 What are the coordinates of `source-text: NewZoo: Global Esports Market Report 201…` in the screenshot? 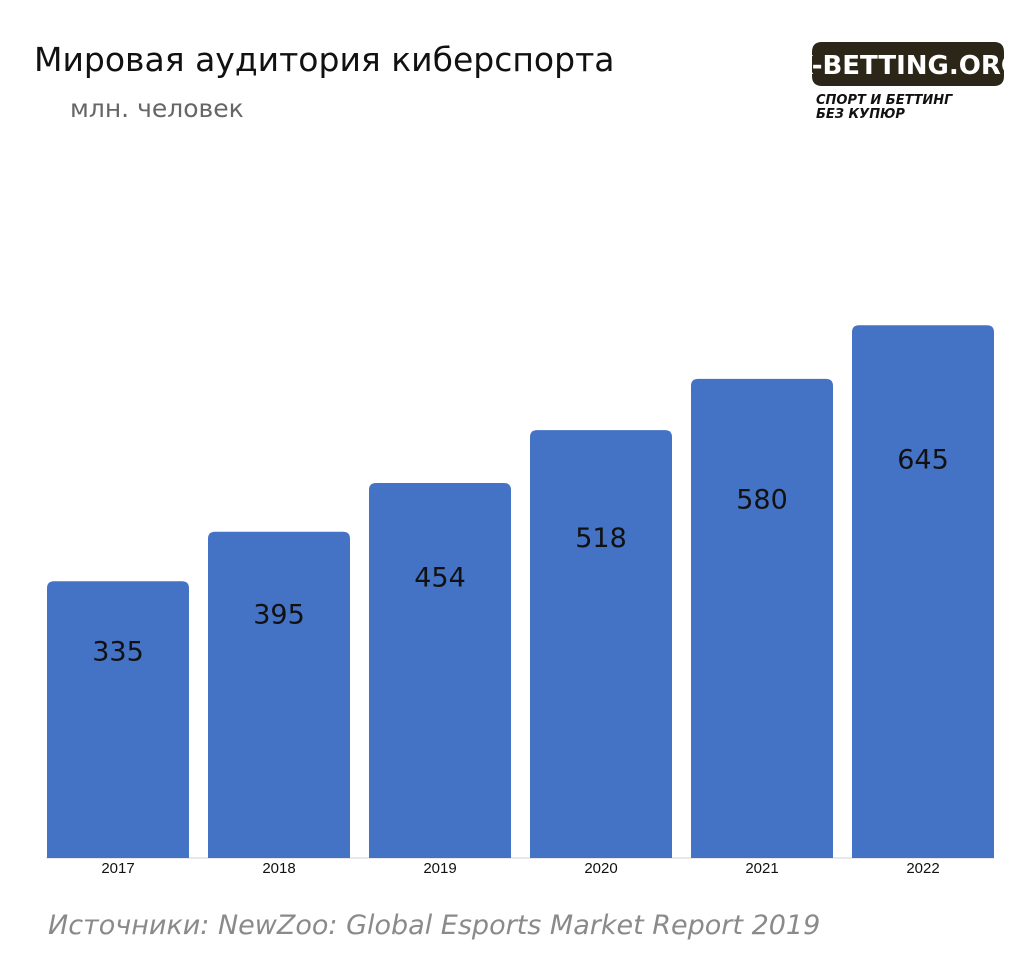 It's located at (519, 925).